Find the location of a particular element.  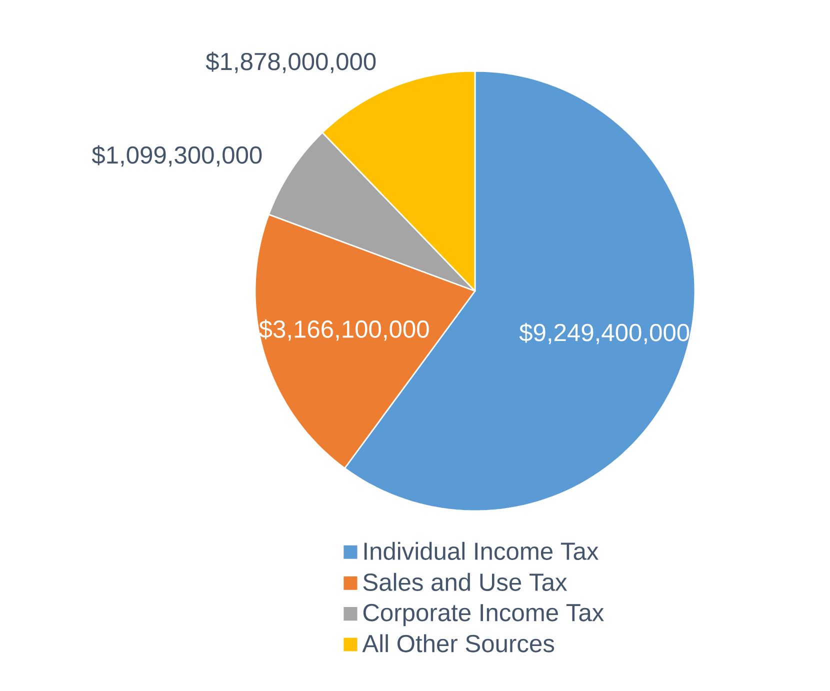

legend-label: Corporate Income Tax is located at coordinates (483, 615).